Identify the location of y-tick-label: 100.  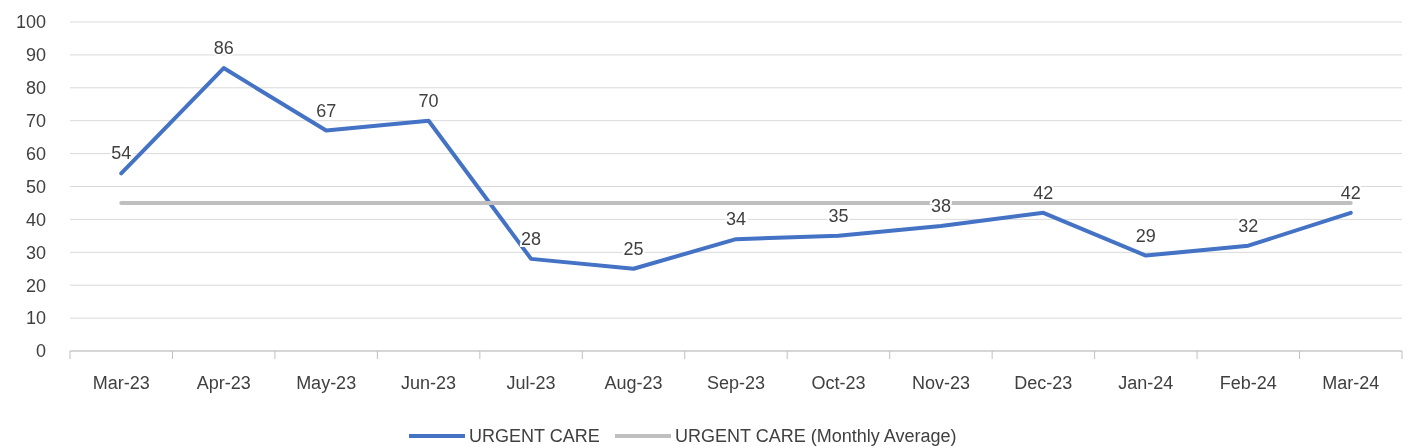
(30, 22).